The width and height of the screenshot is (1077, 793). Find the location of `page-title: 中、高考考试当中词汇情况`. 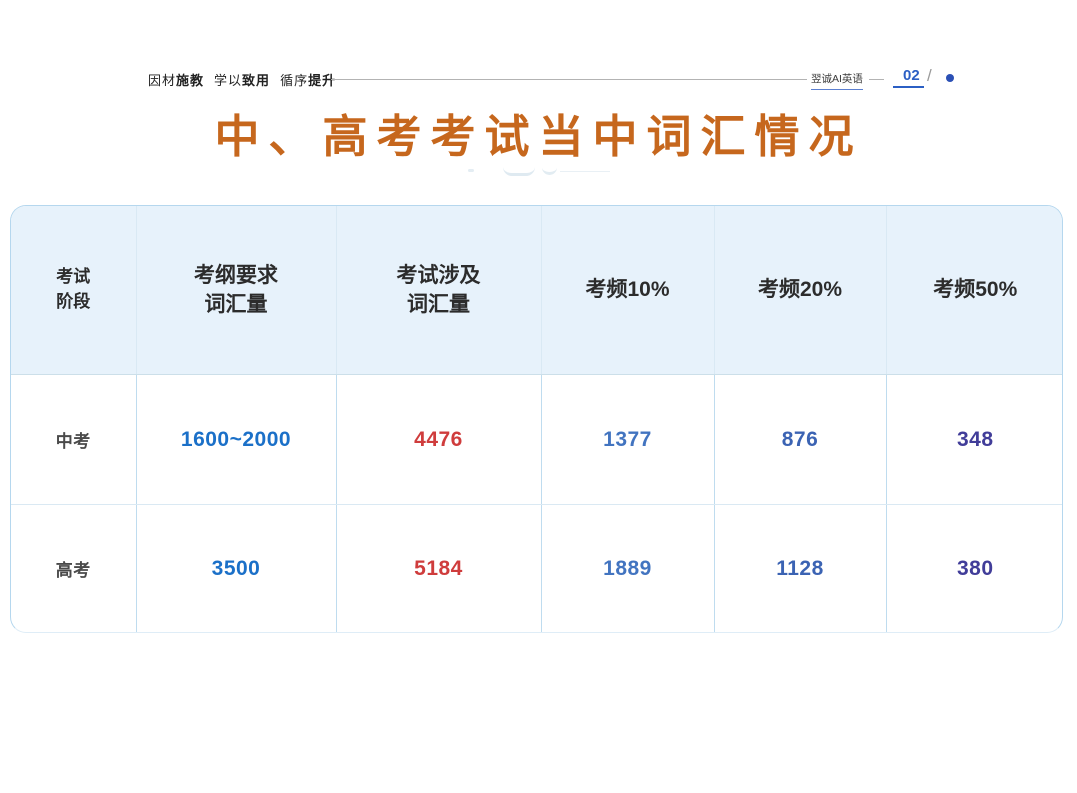

page-title: 中、高考考试当中词汇情况 is located at coordinates (538, 136).